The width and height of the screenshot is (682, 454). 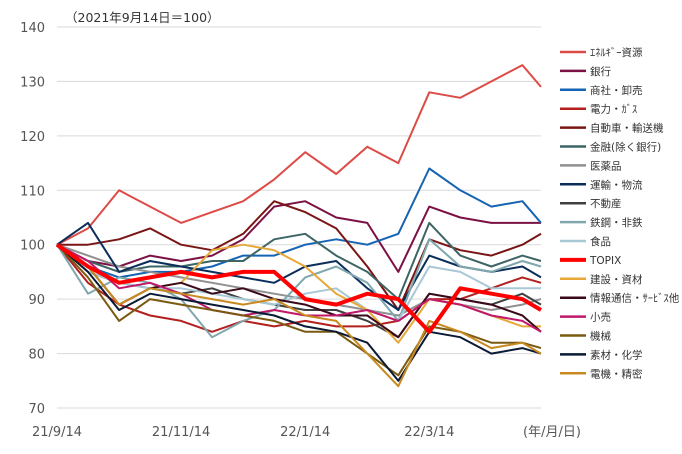 What do you see at coordinates (616, 90) in the screenshot?
I see `legend-label: 商社・卸売` at bounding box center [616, 90].